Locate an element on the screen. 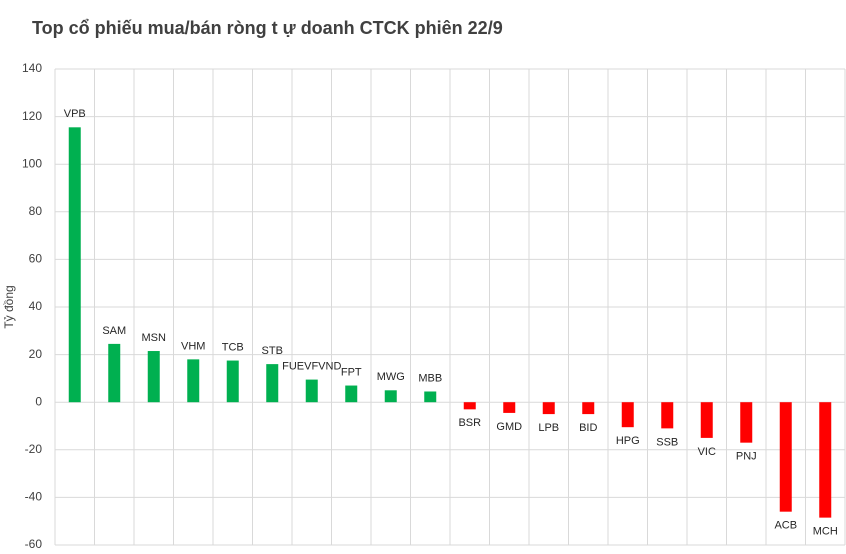 This screenshot has width=846, height=554. category-label: SAM is located at coordinates (114, 331).